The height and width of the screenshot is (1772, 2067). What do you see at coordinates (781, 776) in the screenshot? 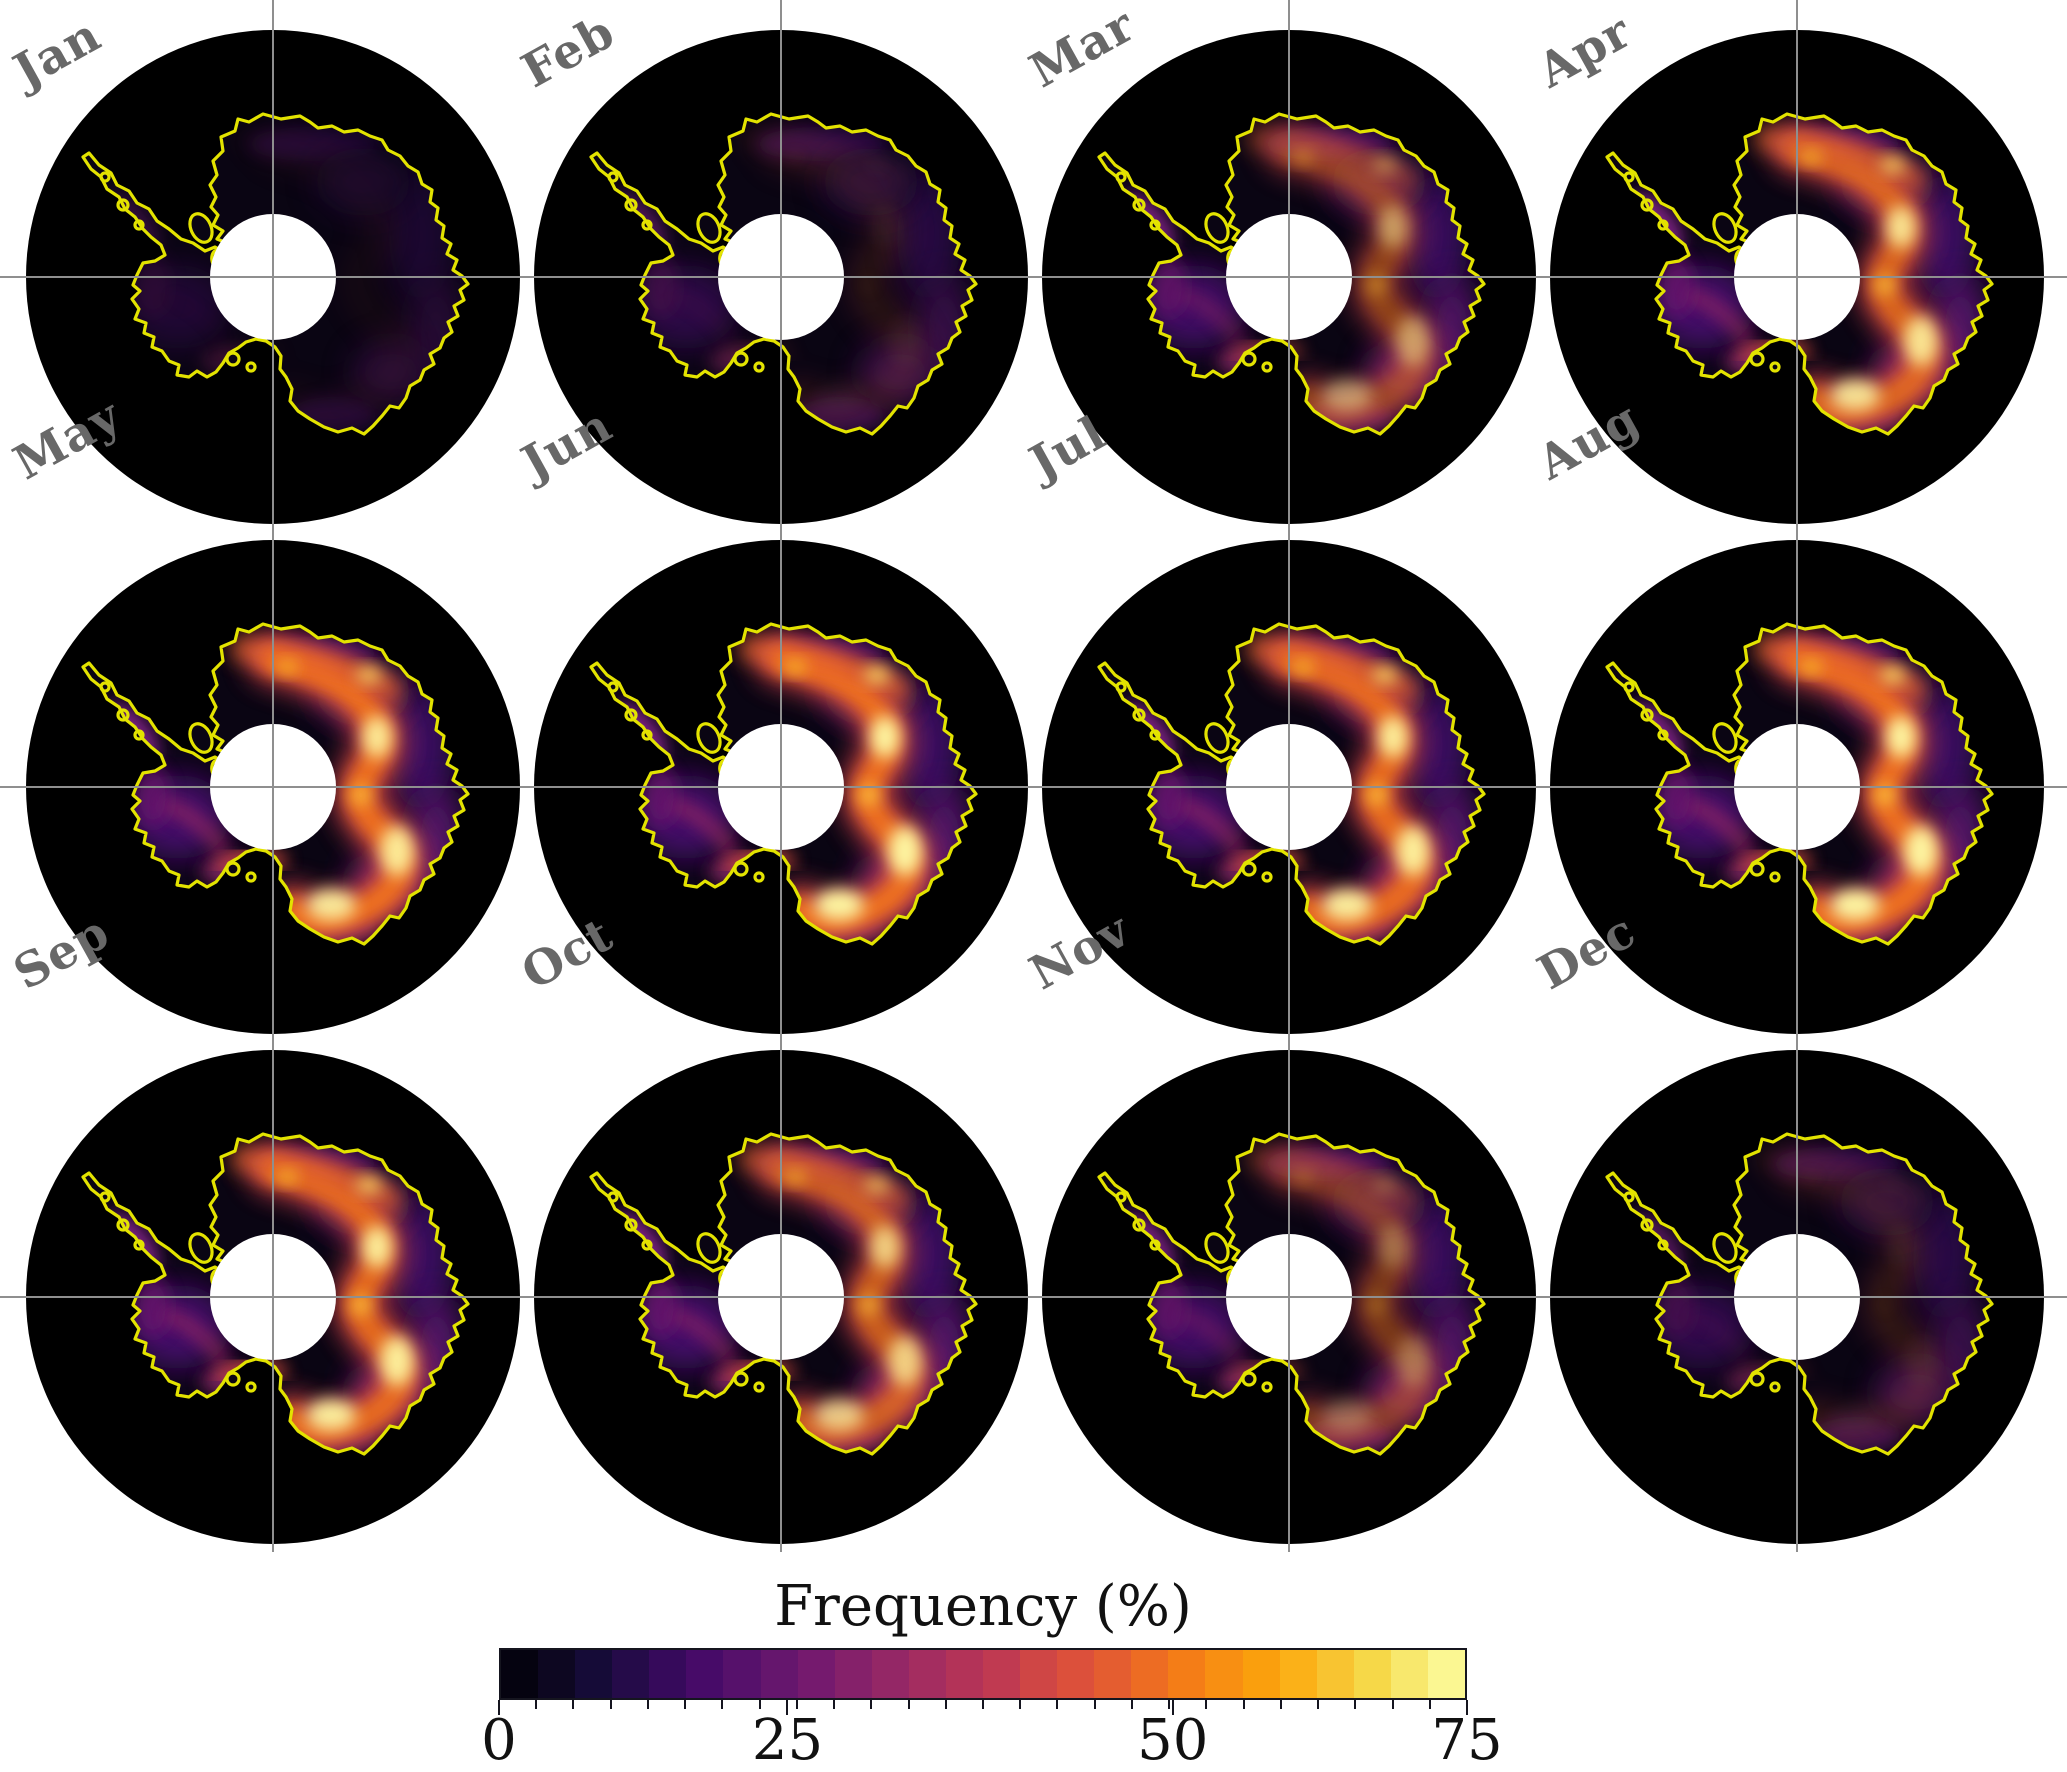
I see `gridline-vertical-col2` at bounding box center [781, 776].